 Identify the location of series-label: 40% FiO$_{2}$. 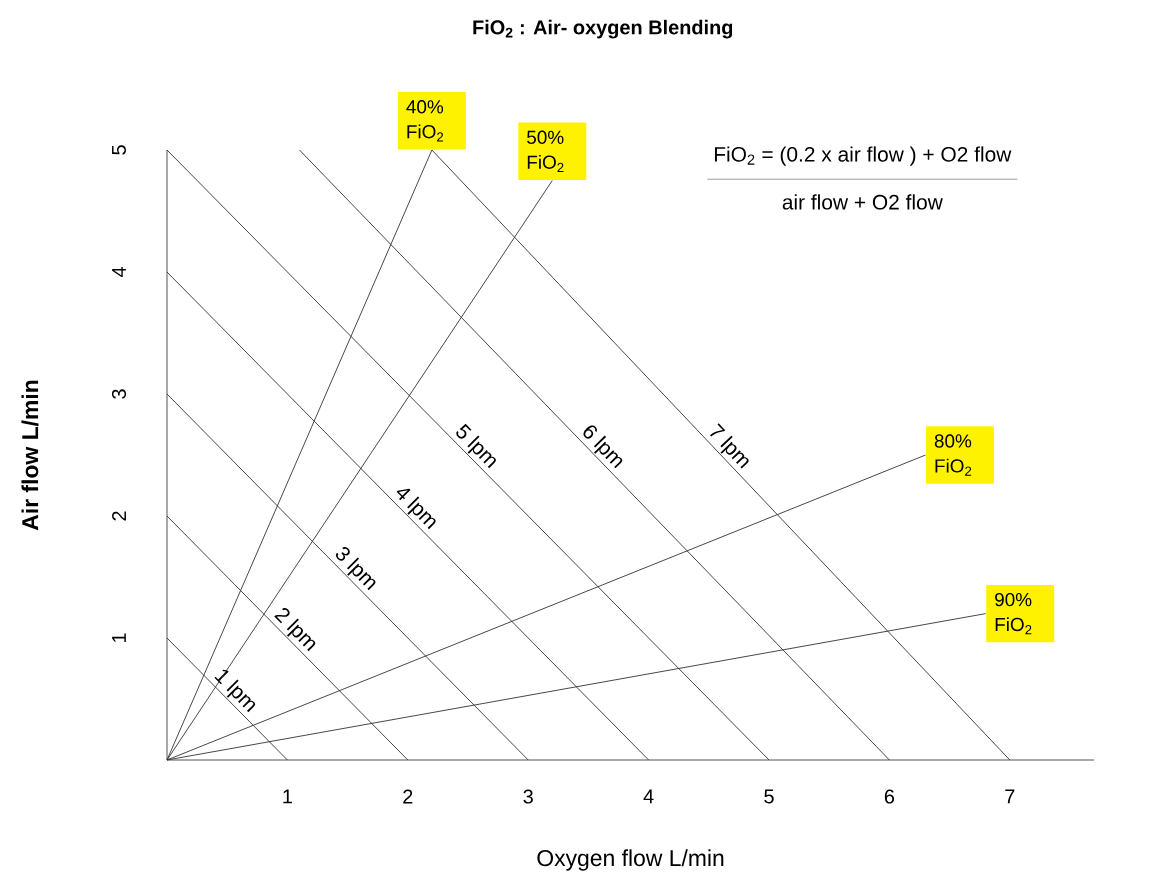
(425, 121).